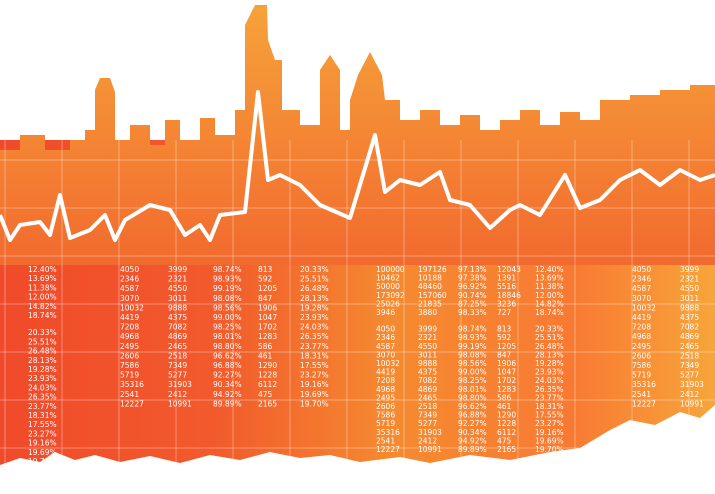 The height and width of the screenshot is (494, 715). Describe the element at coordinates (427, 312) in the screenshot. I see `table-cell: 3880` at that location.